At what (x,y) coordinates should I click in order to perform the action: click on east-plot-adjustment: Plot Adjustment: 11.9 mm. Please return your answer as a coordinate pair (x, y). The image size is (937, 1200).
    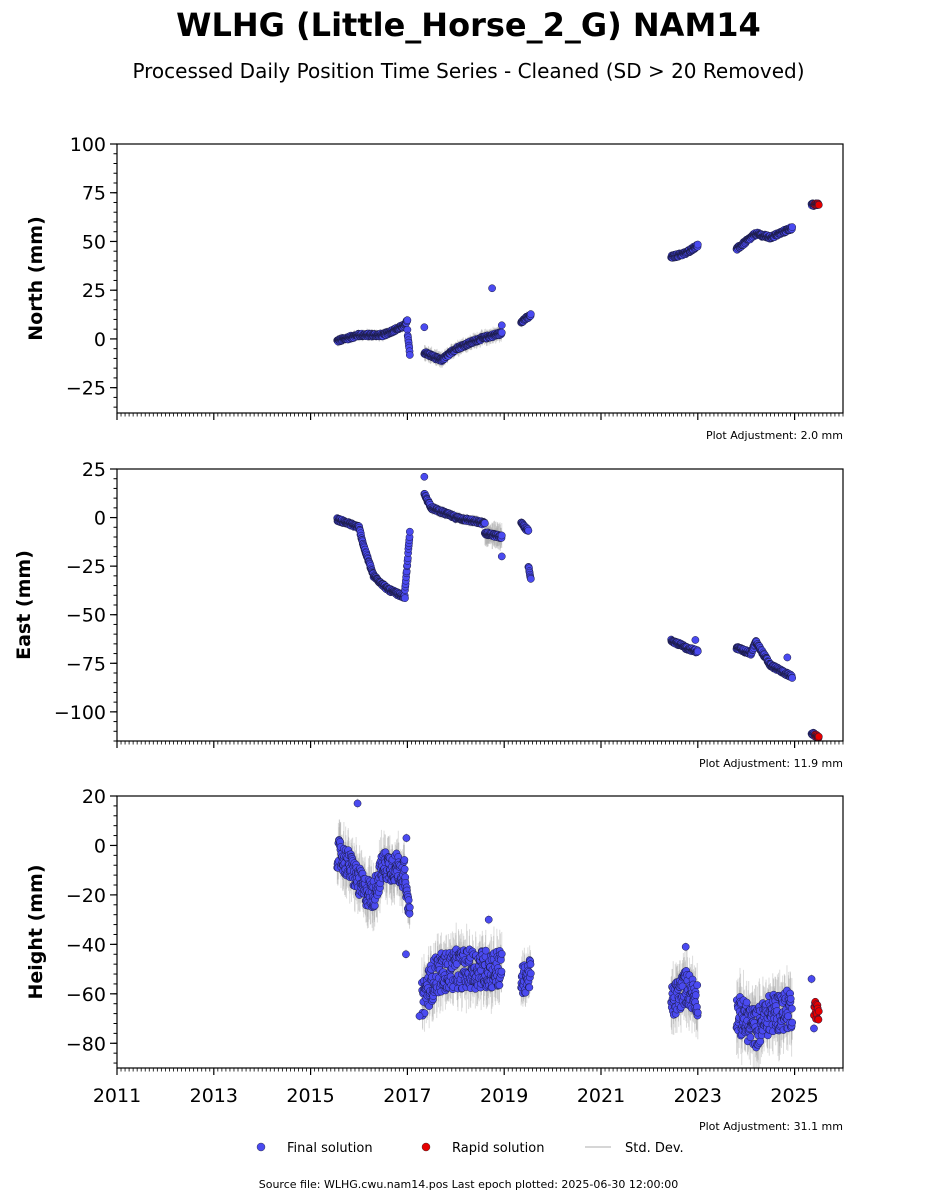
    Looking at the image, I should click on (771, 763).